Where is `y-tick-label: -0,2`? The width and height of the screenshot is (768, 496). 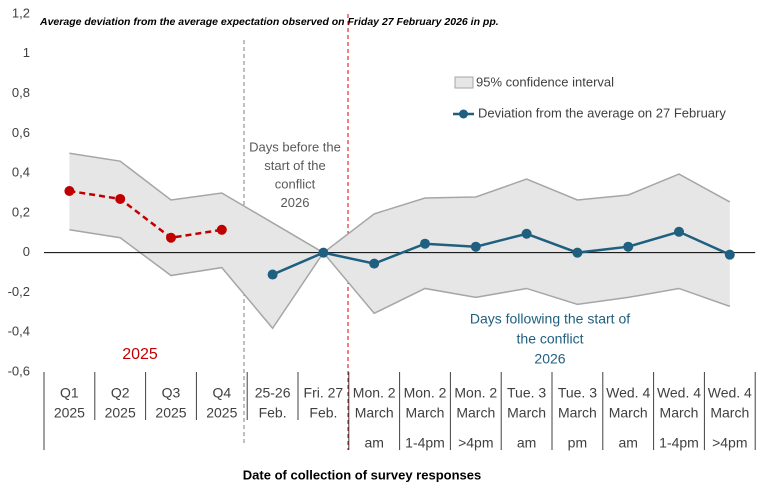 y-tick-label: -0,2 is located at coordinates (19, 291).